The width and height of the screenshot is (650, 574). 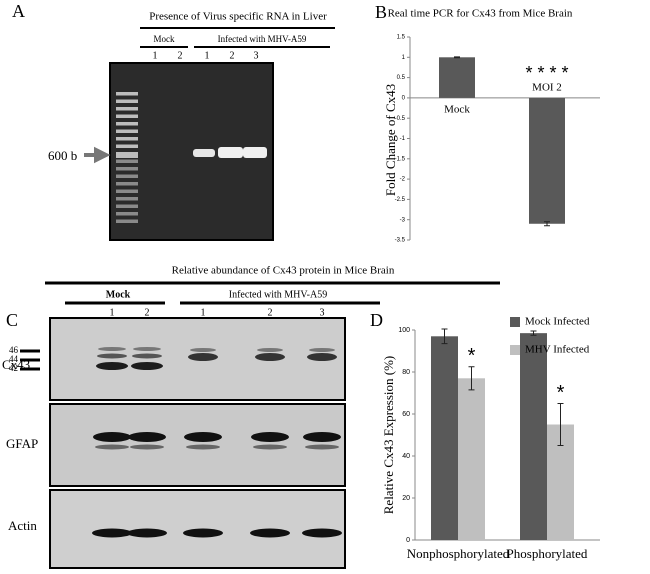 What do you see at coordinates (401, 38) in the screenshot?
I see `y-tick-label: 1.5` at bounding box center [401, 38].